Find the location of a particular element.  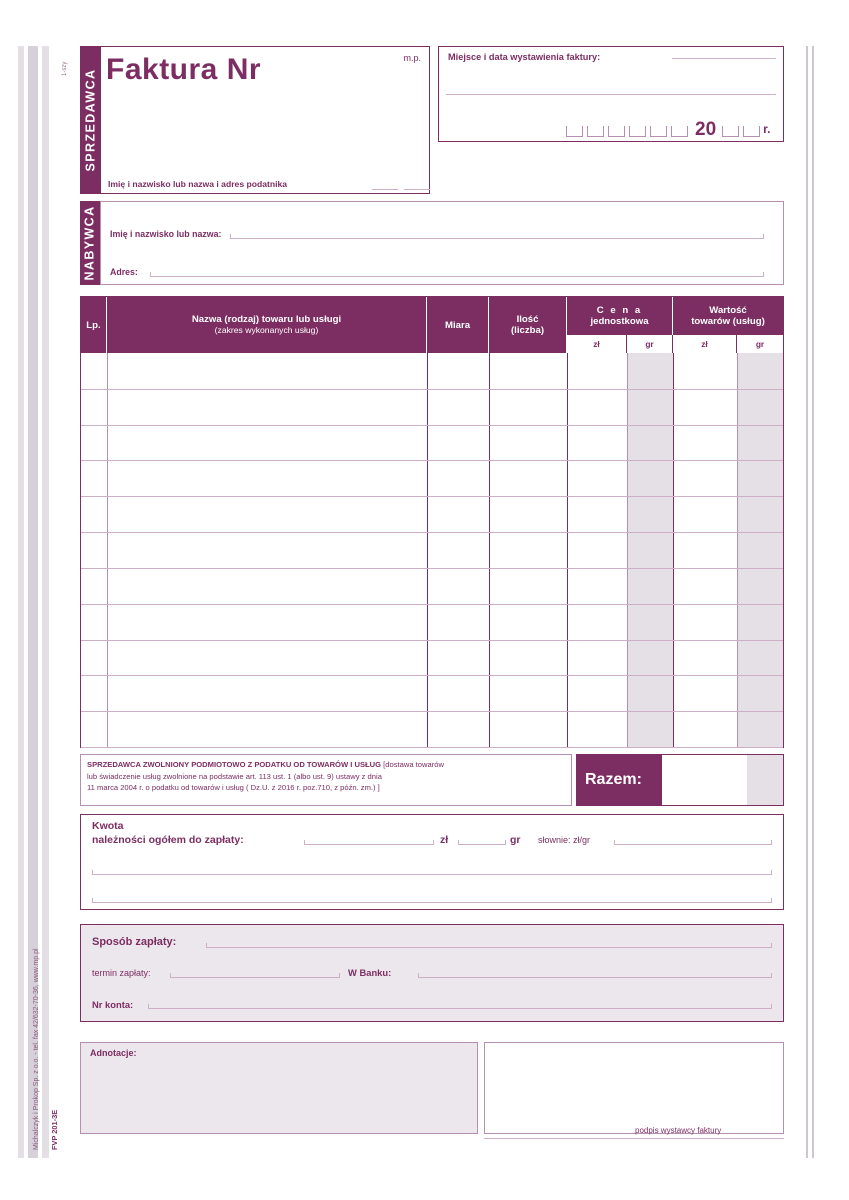

issue-label: Miejsce i data wystawienia faktury: is located at coordinates (524, 57).